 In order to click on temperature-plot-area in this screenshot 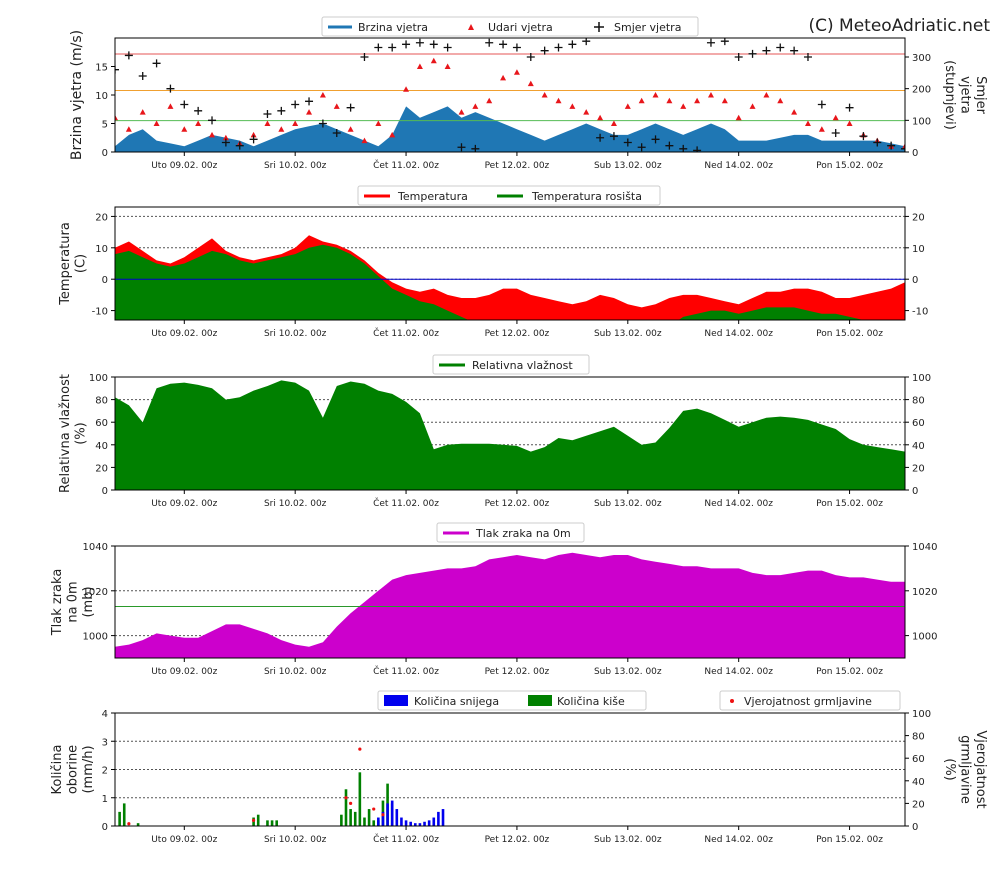, I will do `click(510, 267)`.